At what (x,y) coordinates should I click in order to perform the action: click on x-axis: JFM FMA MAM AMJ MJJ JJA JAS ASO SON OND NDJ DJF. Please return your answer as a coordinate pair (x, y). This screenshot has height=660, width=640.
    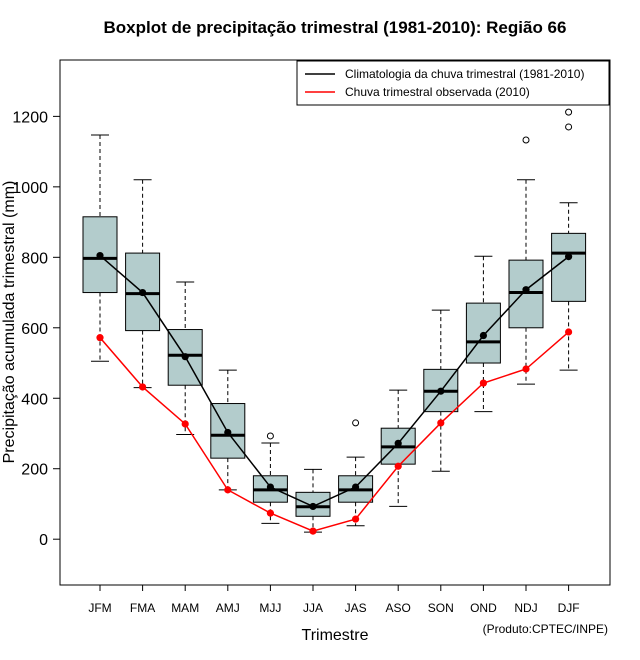
    Looking at the image, I should click on (334, 600).